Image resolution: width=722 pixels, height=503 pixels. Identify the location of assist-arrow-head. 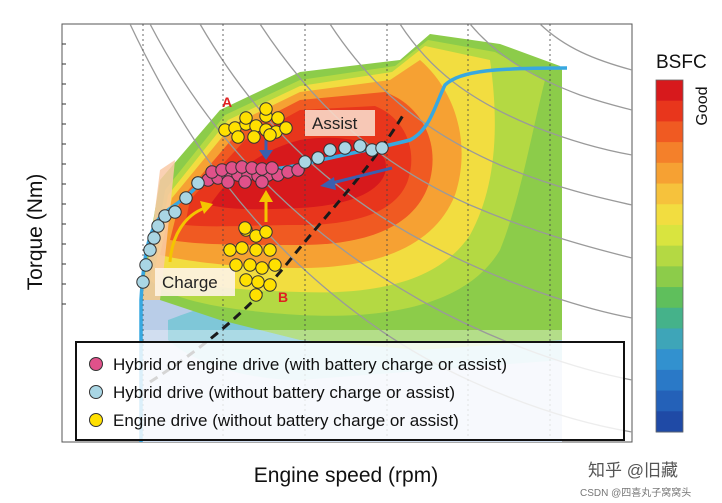
(328, 183).